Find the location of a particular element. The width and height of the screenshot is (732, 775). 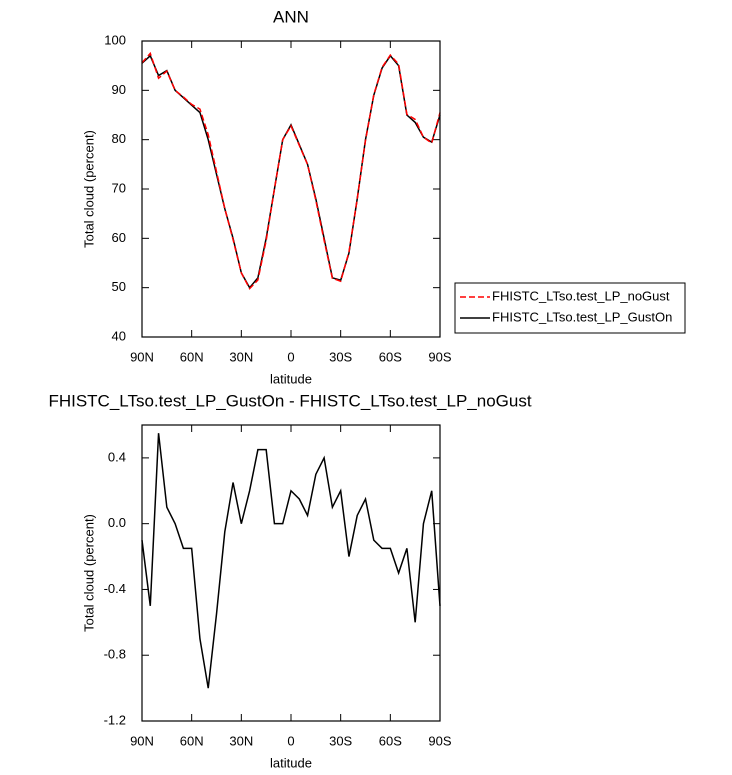

y-tick-label: -1.2 is located at coordinates (115, 719).